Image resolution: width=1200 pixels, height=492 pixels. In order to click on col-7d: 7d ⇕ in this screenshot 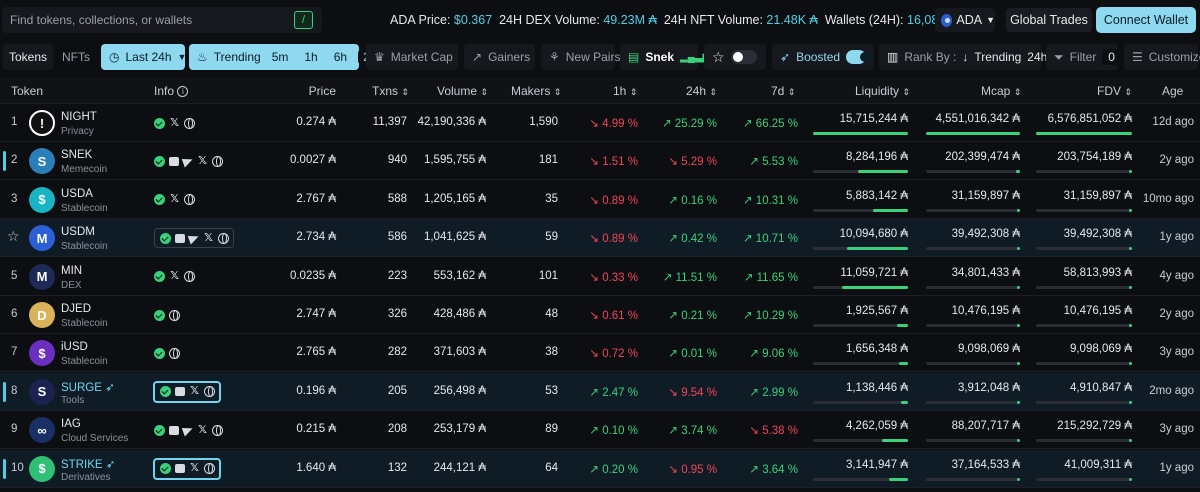, I will do `click(783, 91)`.